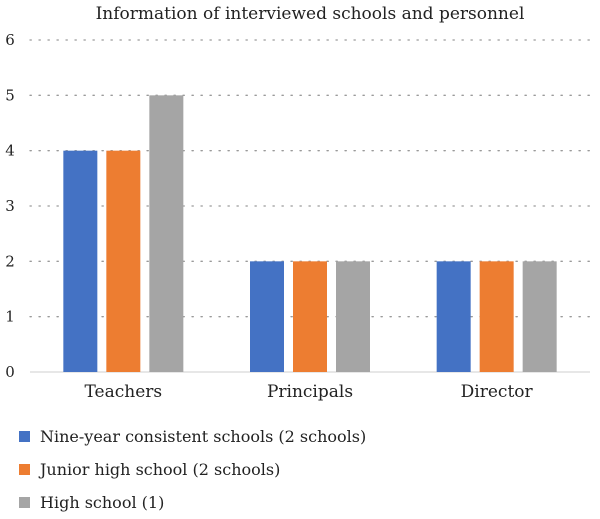 The height and width of the screenshot is (519, 600). Describe the element at coordinates (10, 372) in the screenshot. I see `y-tick-label: 0` at that location.